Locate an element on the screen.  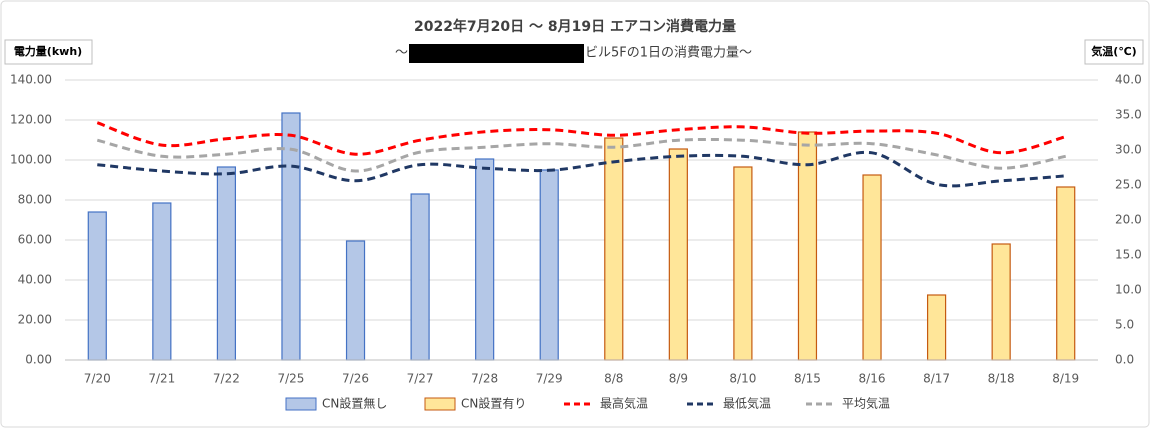
y-axis-label-box is located at coordinates (48, 52).